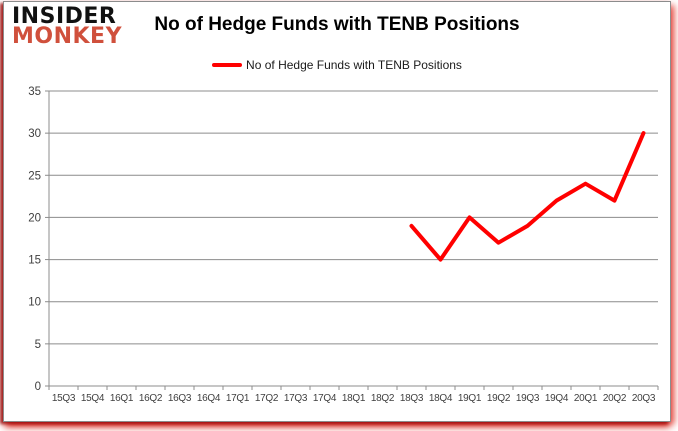  I want to click on x-tick-label: 20Q1, so click(586, 398).